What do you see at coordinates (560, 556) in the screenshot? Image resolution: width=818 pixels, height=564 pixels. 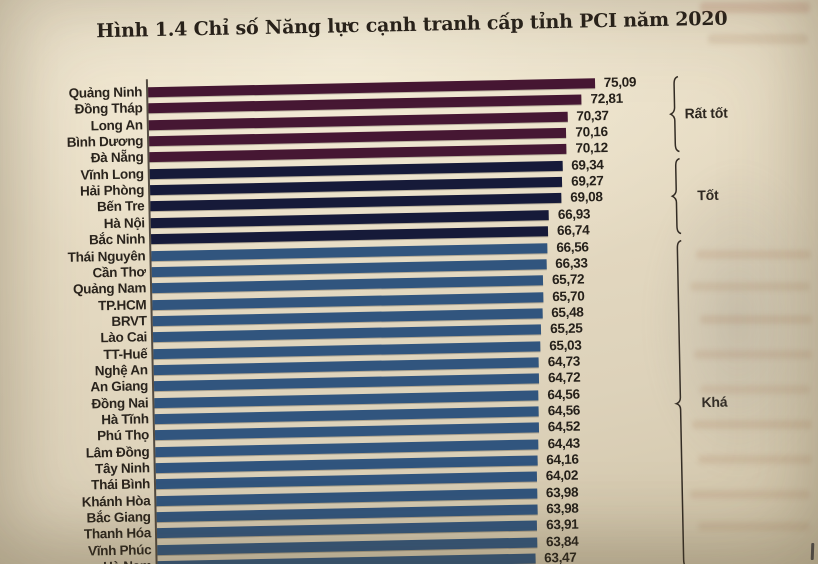 I see `bar-value-label: 63,47` at bounding box center [560, 556].